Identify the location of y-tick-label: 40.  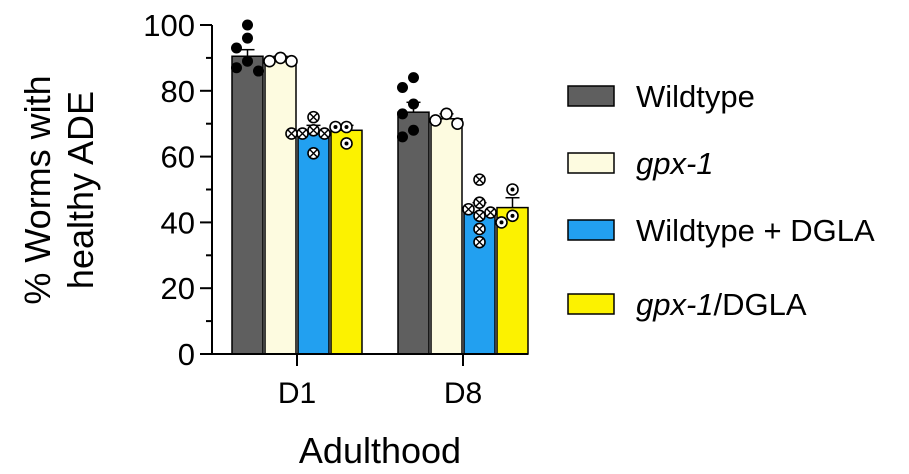
(178, 222).